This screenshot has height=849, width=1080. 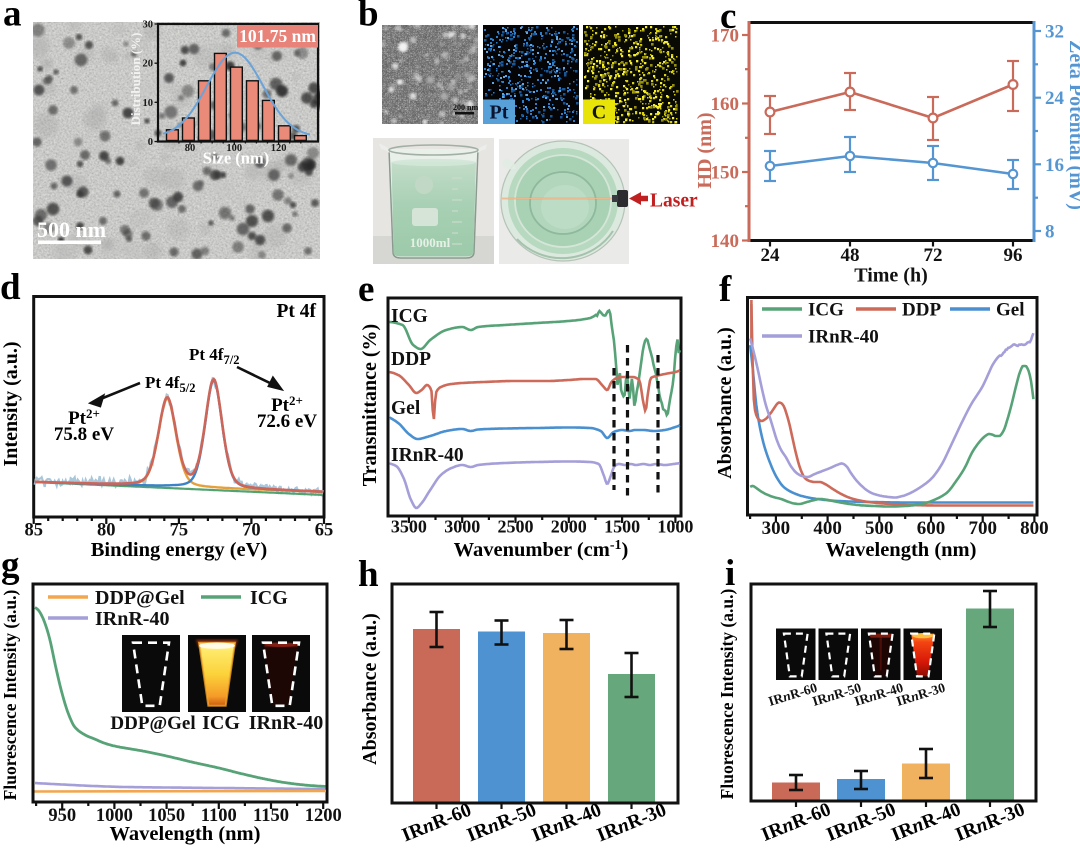 I want to click on svg-text: Pt 4f, so click(x=296, y=311).